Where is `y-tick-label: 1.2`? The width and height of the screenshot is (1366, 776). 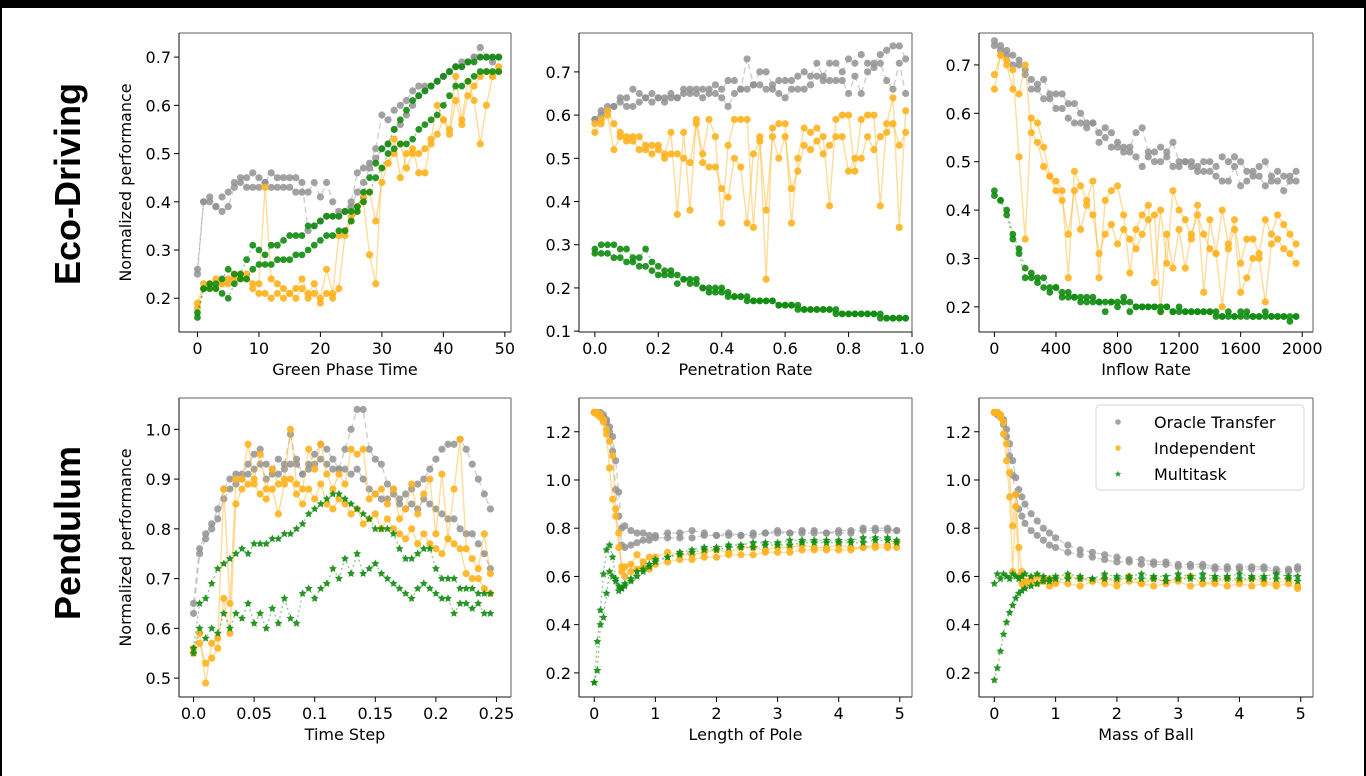 y-tick-label: 1.2 is located at coordinates (958, 432).